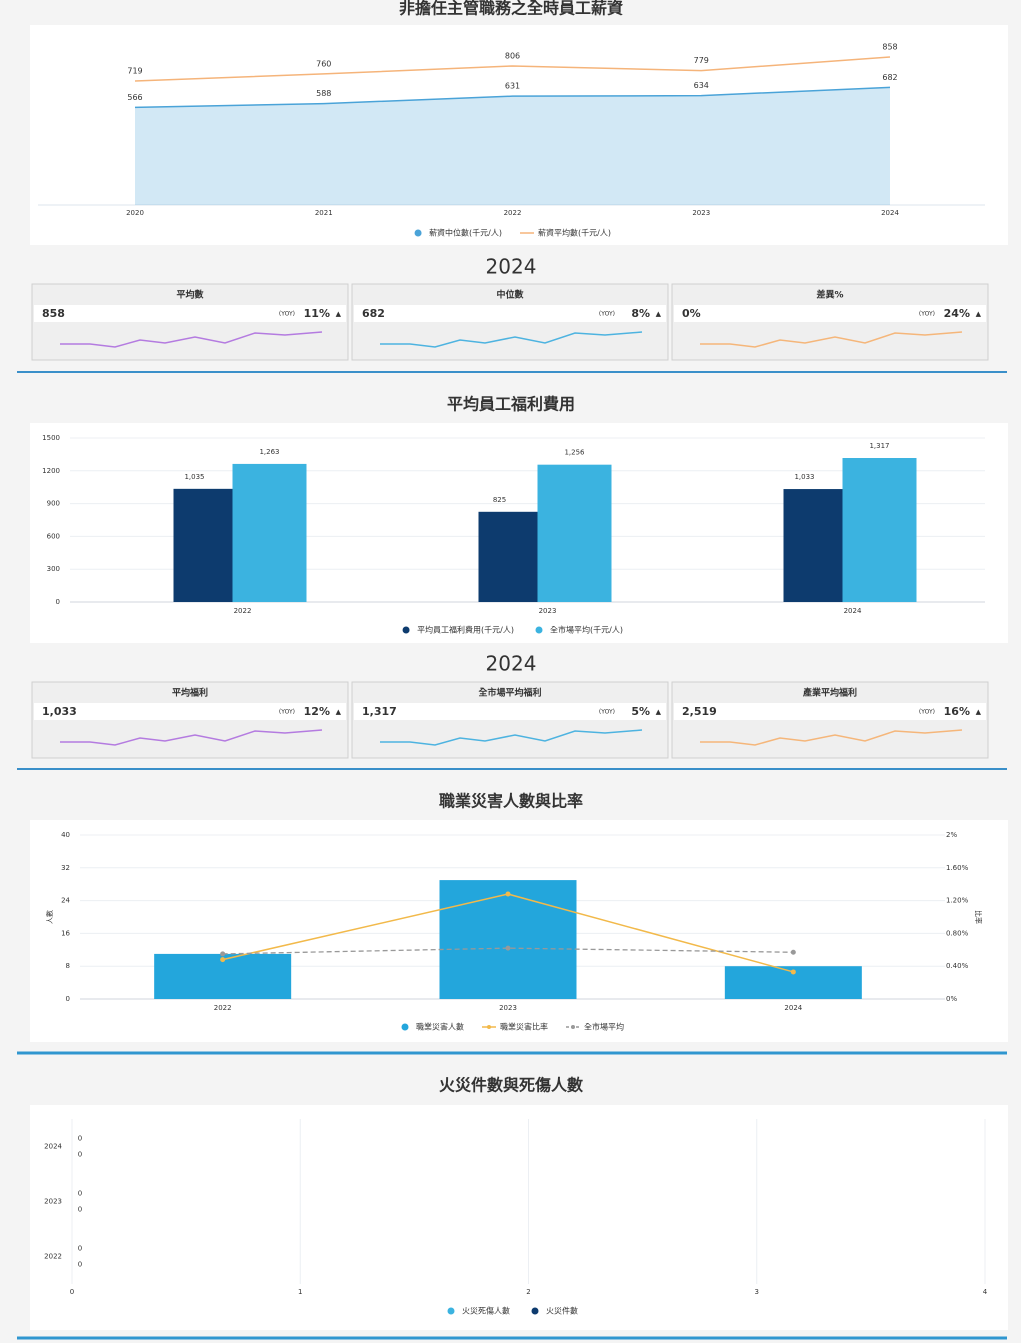 The height and width of the screenshot is (1343, 1021). I want to click on data-label: 1,033, so click(804, 477).